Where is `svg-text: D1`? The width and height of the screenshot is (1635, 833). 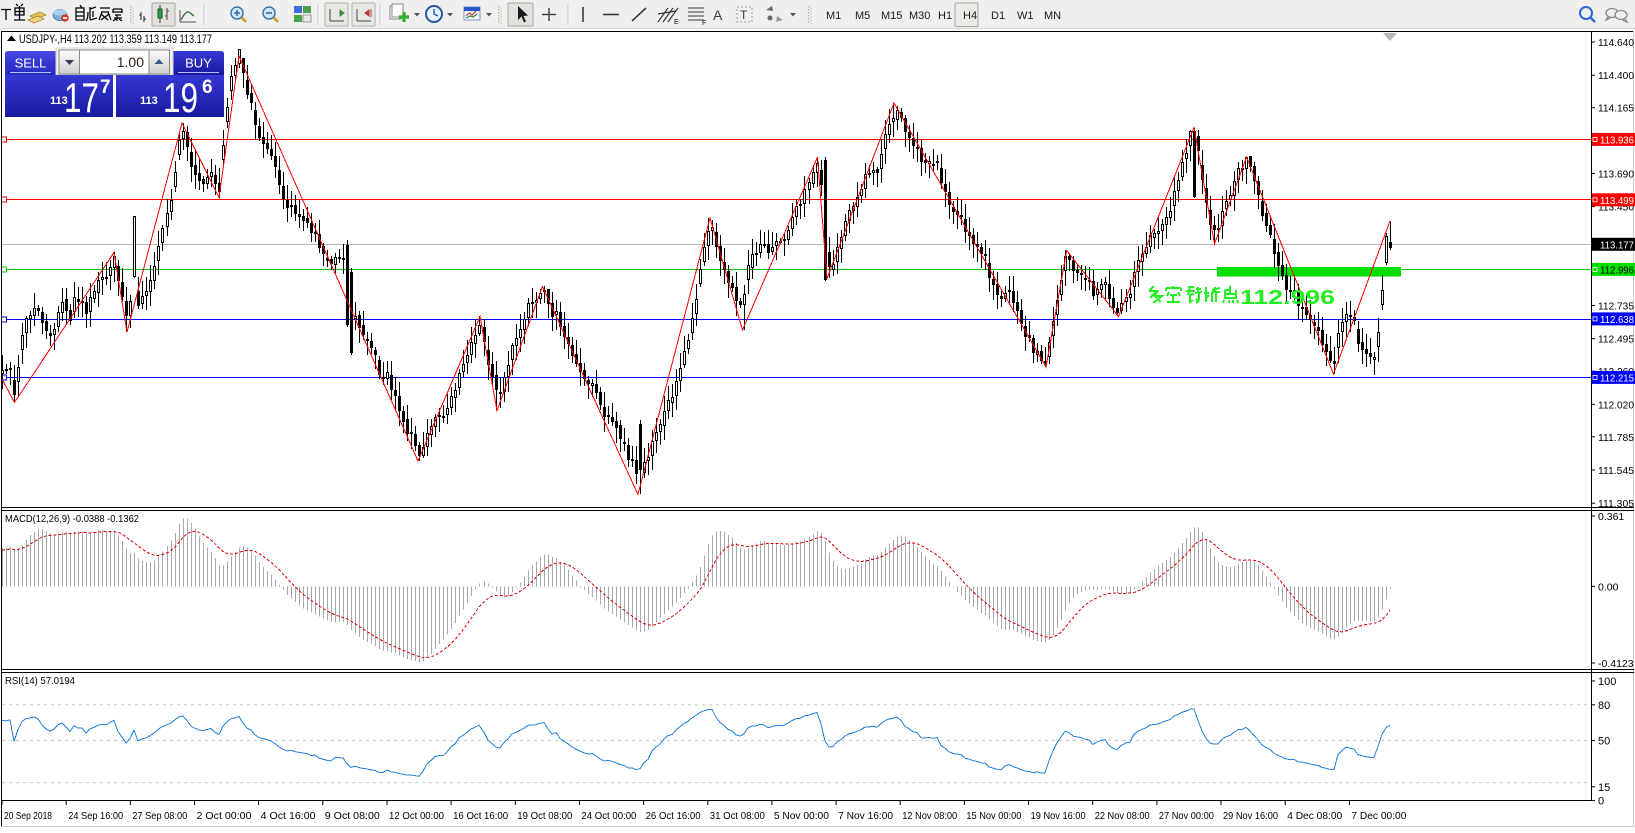 svg-text: D1 is located at coordinates (998, 16).